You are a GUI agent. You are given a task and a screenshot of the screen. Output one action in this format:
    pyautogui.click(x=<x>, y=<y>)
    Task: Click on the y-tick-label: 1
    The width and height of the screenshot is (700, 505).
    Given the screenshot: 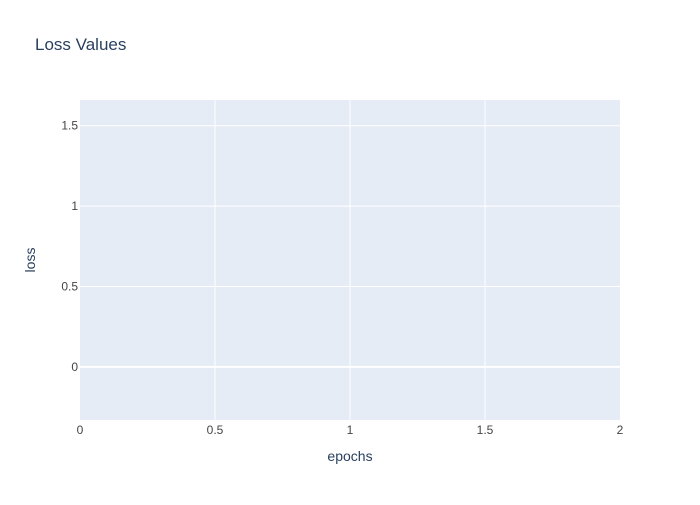 What is the action you would take?
    pyautogui.click(x=74, y=206)
    